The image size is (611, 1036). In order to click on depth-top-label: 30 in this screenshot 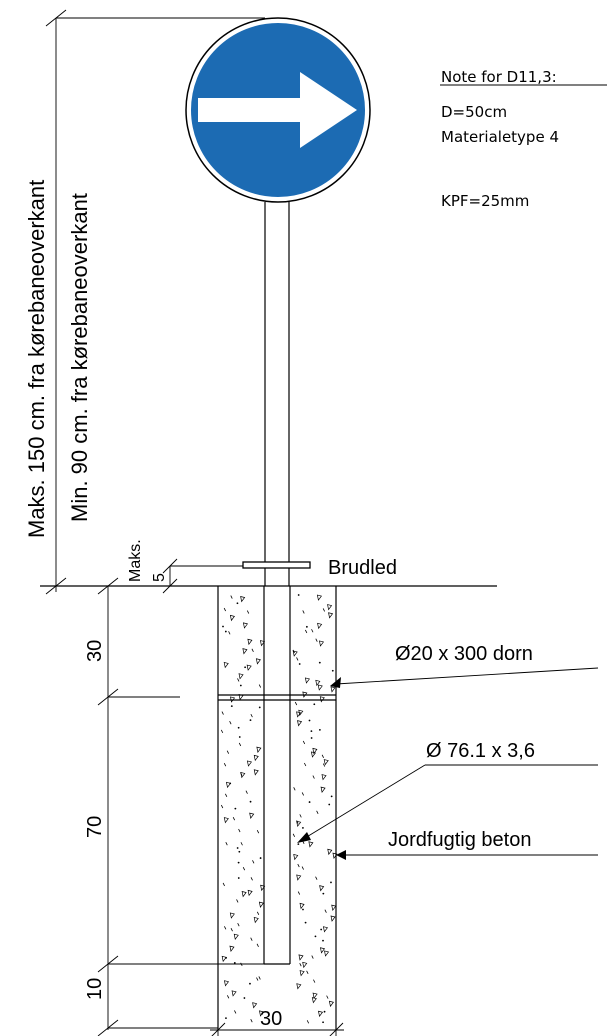, I will do `click(95, 651)`.